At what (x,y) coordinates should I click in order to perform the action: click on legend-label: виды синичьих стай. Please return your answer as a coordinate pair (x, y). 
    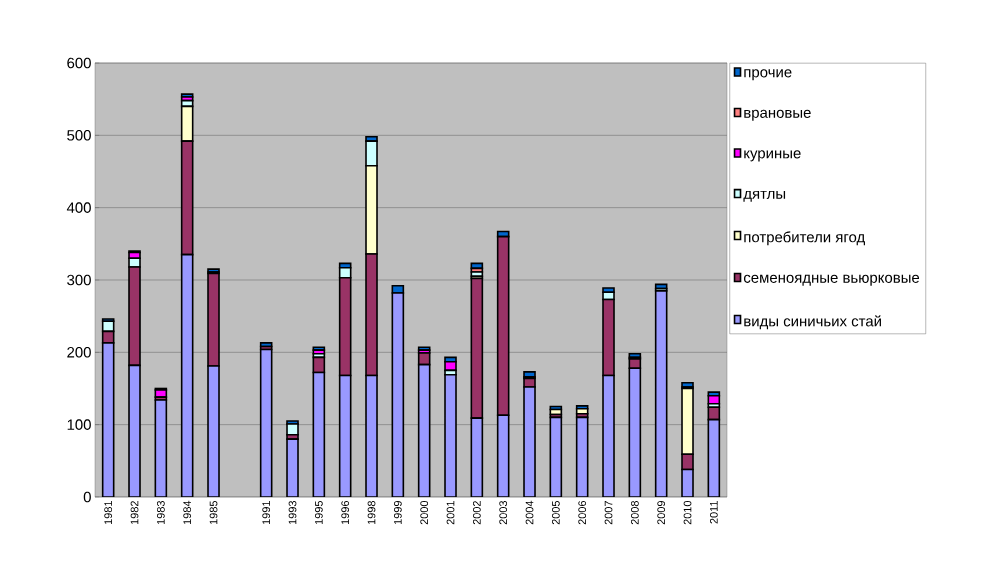
    Looking at the image, I should click on (812, 322).